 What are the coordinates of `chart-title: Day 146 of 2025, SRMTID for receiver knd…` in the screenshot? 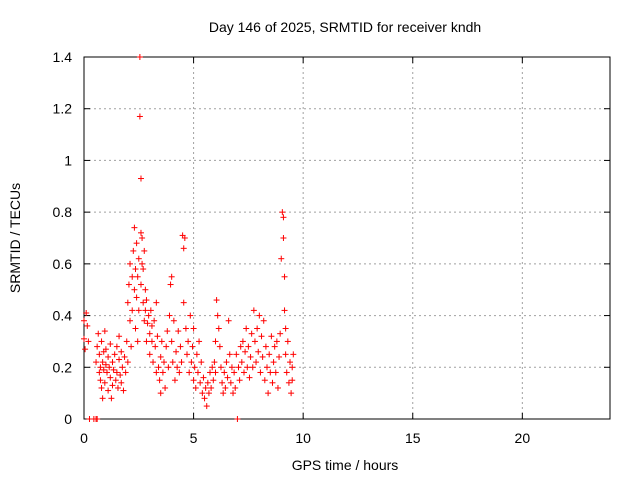 It's located at (345, 27).